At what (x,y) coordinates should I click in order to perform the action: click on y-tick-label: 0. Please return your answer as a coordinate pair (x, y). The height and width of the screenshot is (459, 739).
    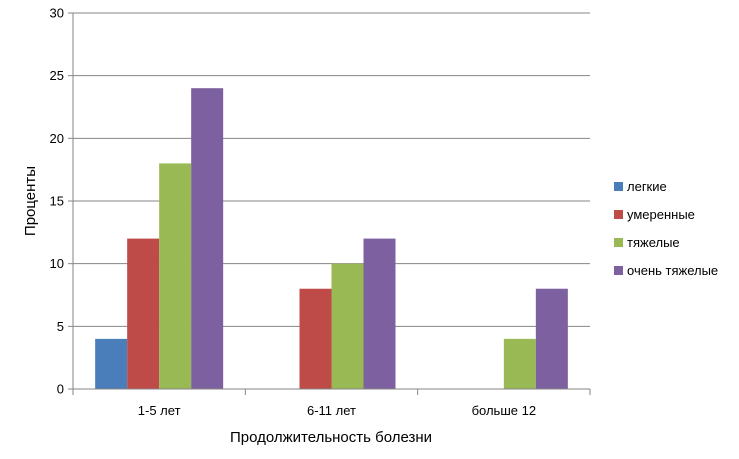
    Looking at the image, I should click on (60, 389).